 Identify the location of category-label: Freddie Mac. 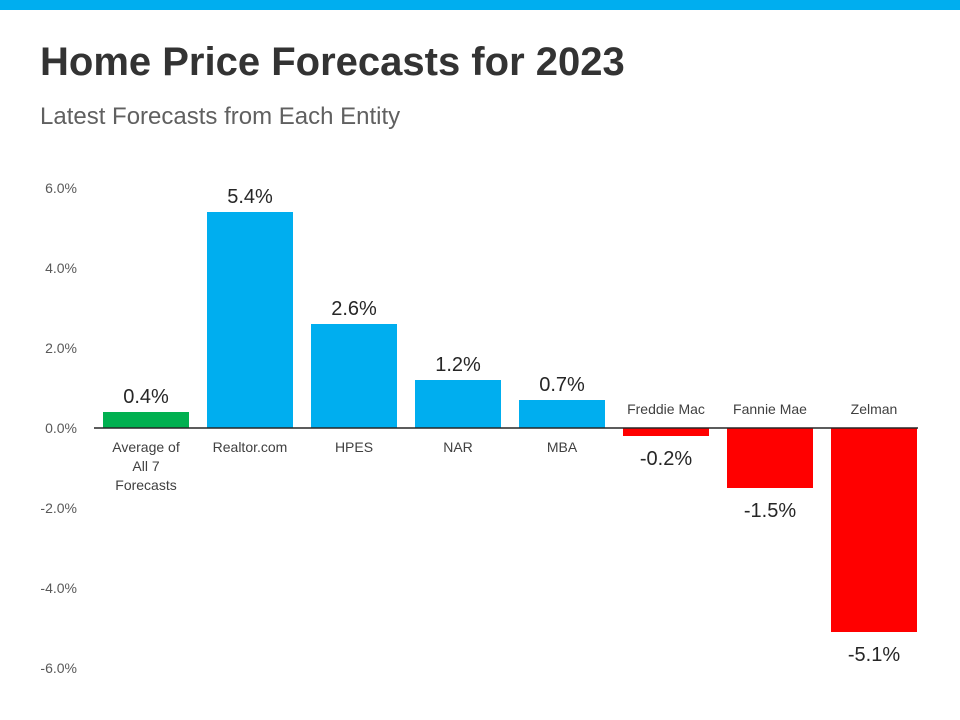
(666, 409).